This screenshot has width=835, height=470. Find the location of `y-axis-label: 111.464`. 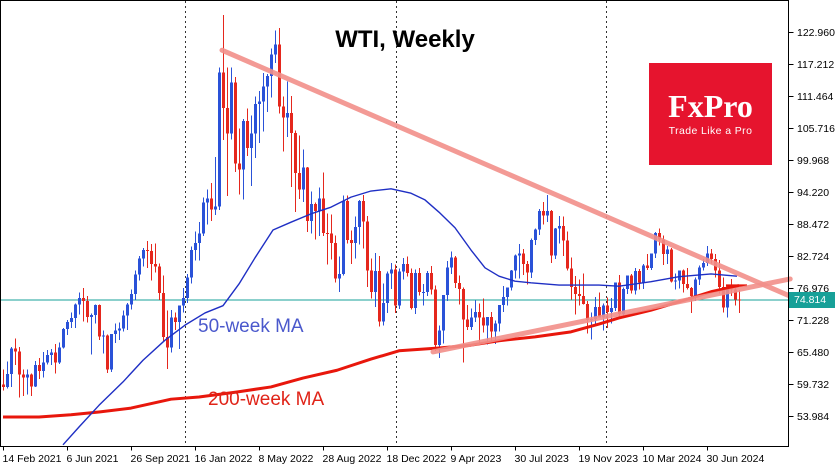

y-axis-label: 111.464 is located at coordinates (815, 97).